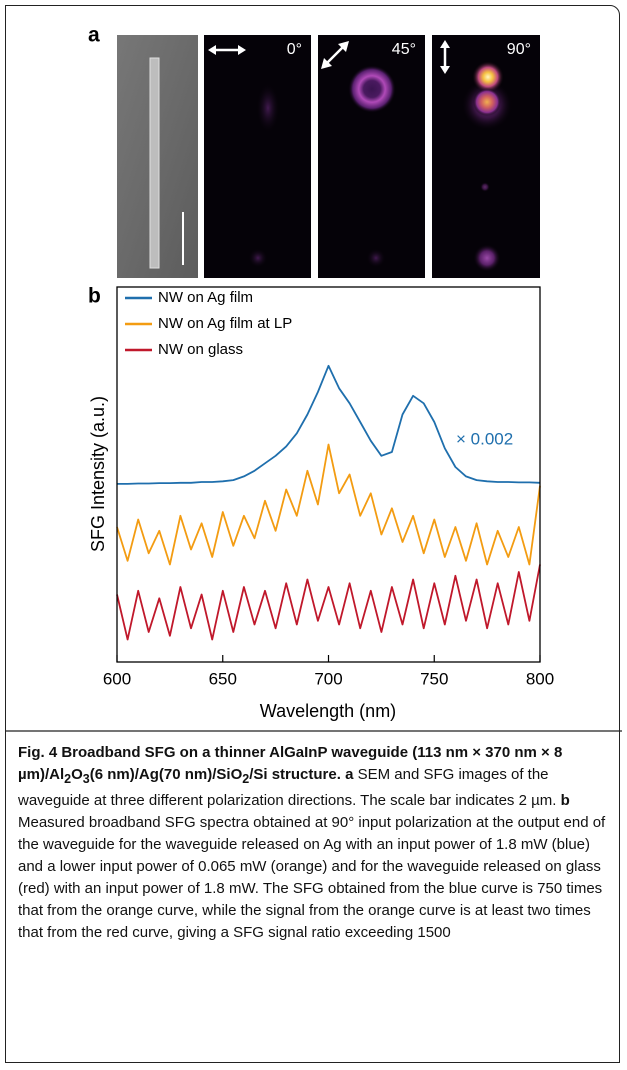  What do you see at coordinates (328, 711) in the screenshot?
I see `x-axis-label: Wavelength (nm)` at bounding box center [328, 711].